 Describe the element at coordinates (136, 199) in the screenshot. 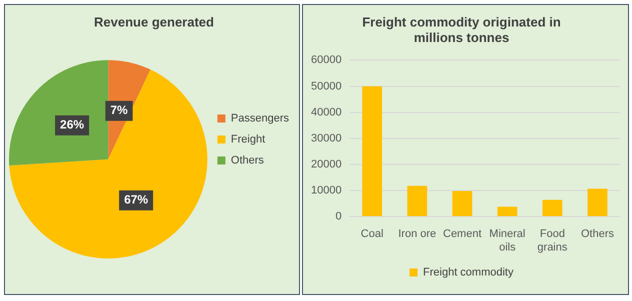

I see `data-label: 67%` at that location.